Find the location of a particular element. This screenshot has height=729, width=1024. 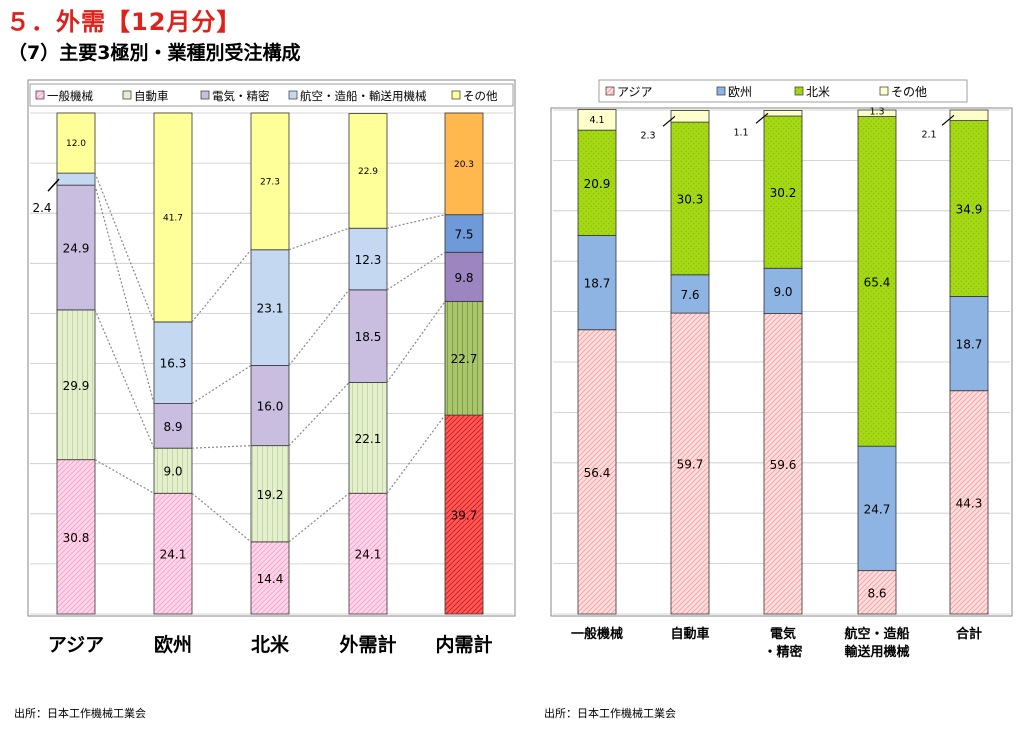

tick-label: 内需計 is located at coordinates (463, 644).